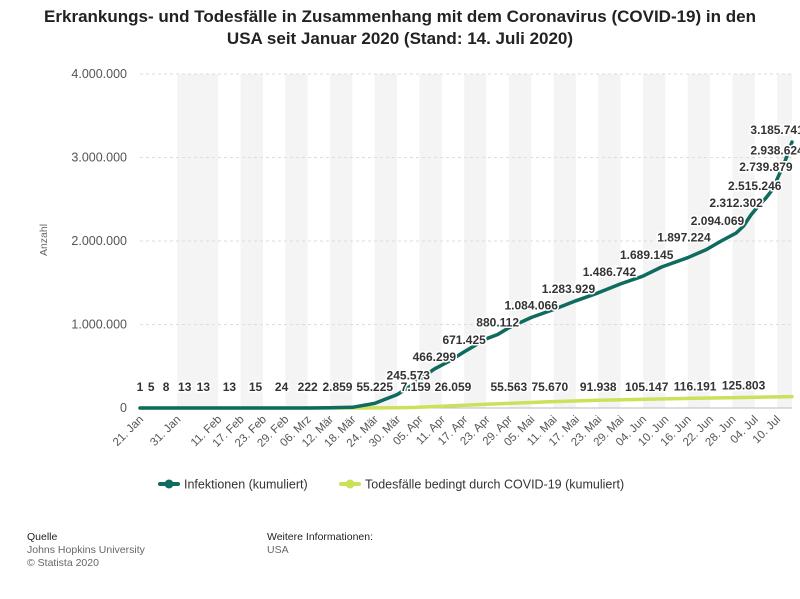 Image resolution: width=800 pixels, height=599 pixels. I want to click on data-label: 1.486.742, so click(610, 272).